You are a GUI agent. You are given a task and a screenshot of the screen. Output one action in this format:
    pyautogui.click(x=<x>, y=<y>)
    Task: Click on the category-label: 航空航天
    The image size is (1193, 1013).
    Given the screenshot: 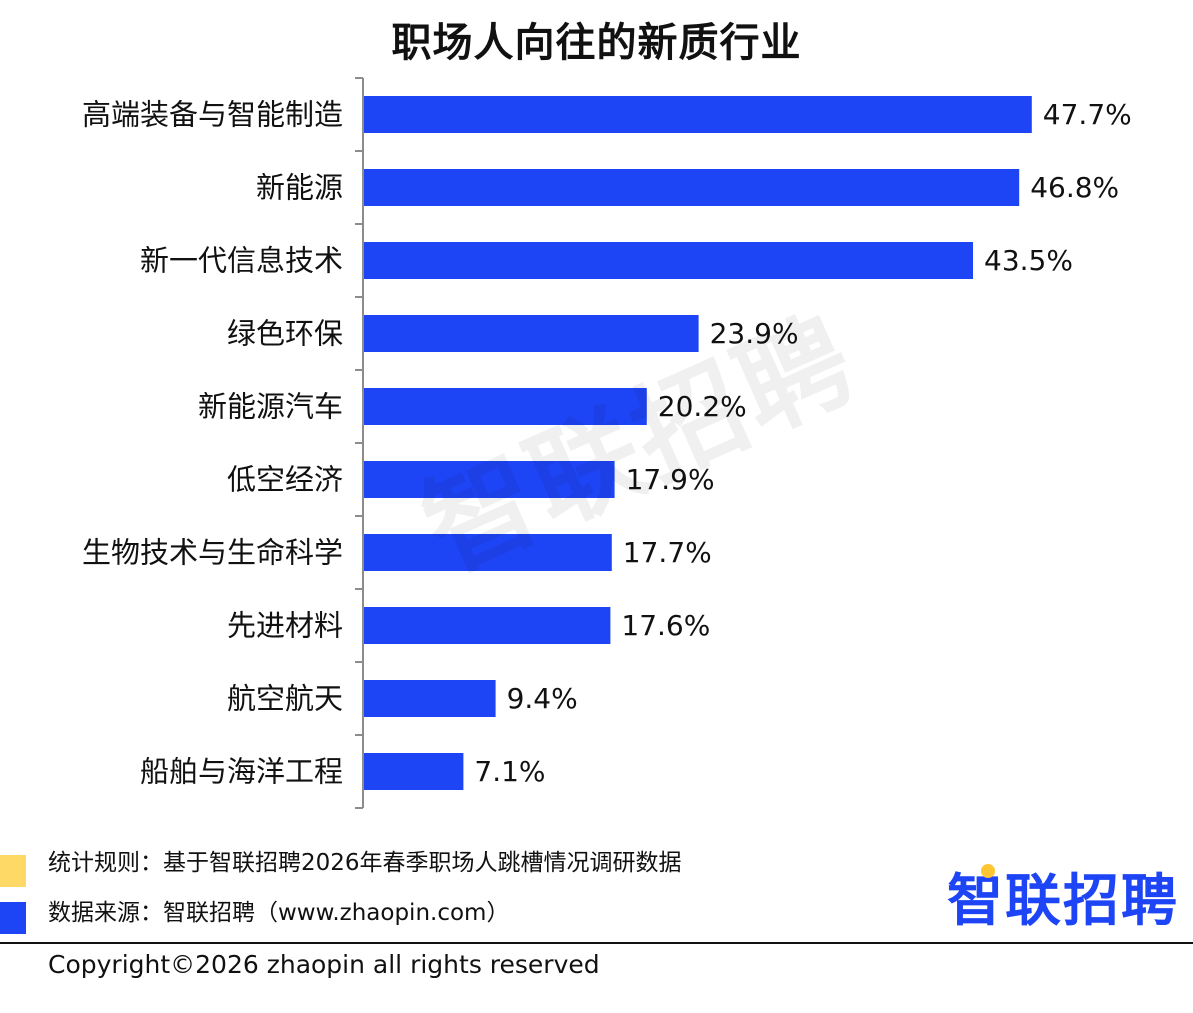 What is the action you would take?
    pyautogui.click(x=285, y=699)
    